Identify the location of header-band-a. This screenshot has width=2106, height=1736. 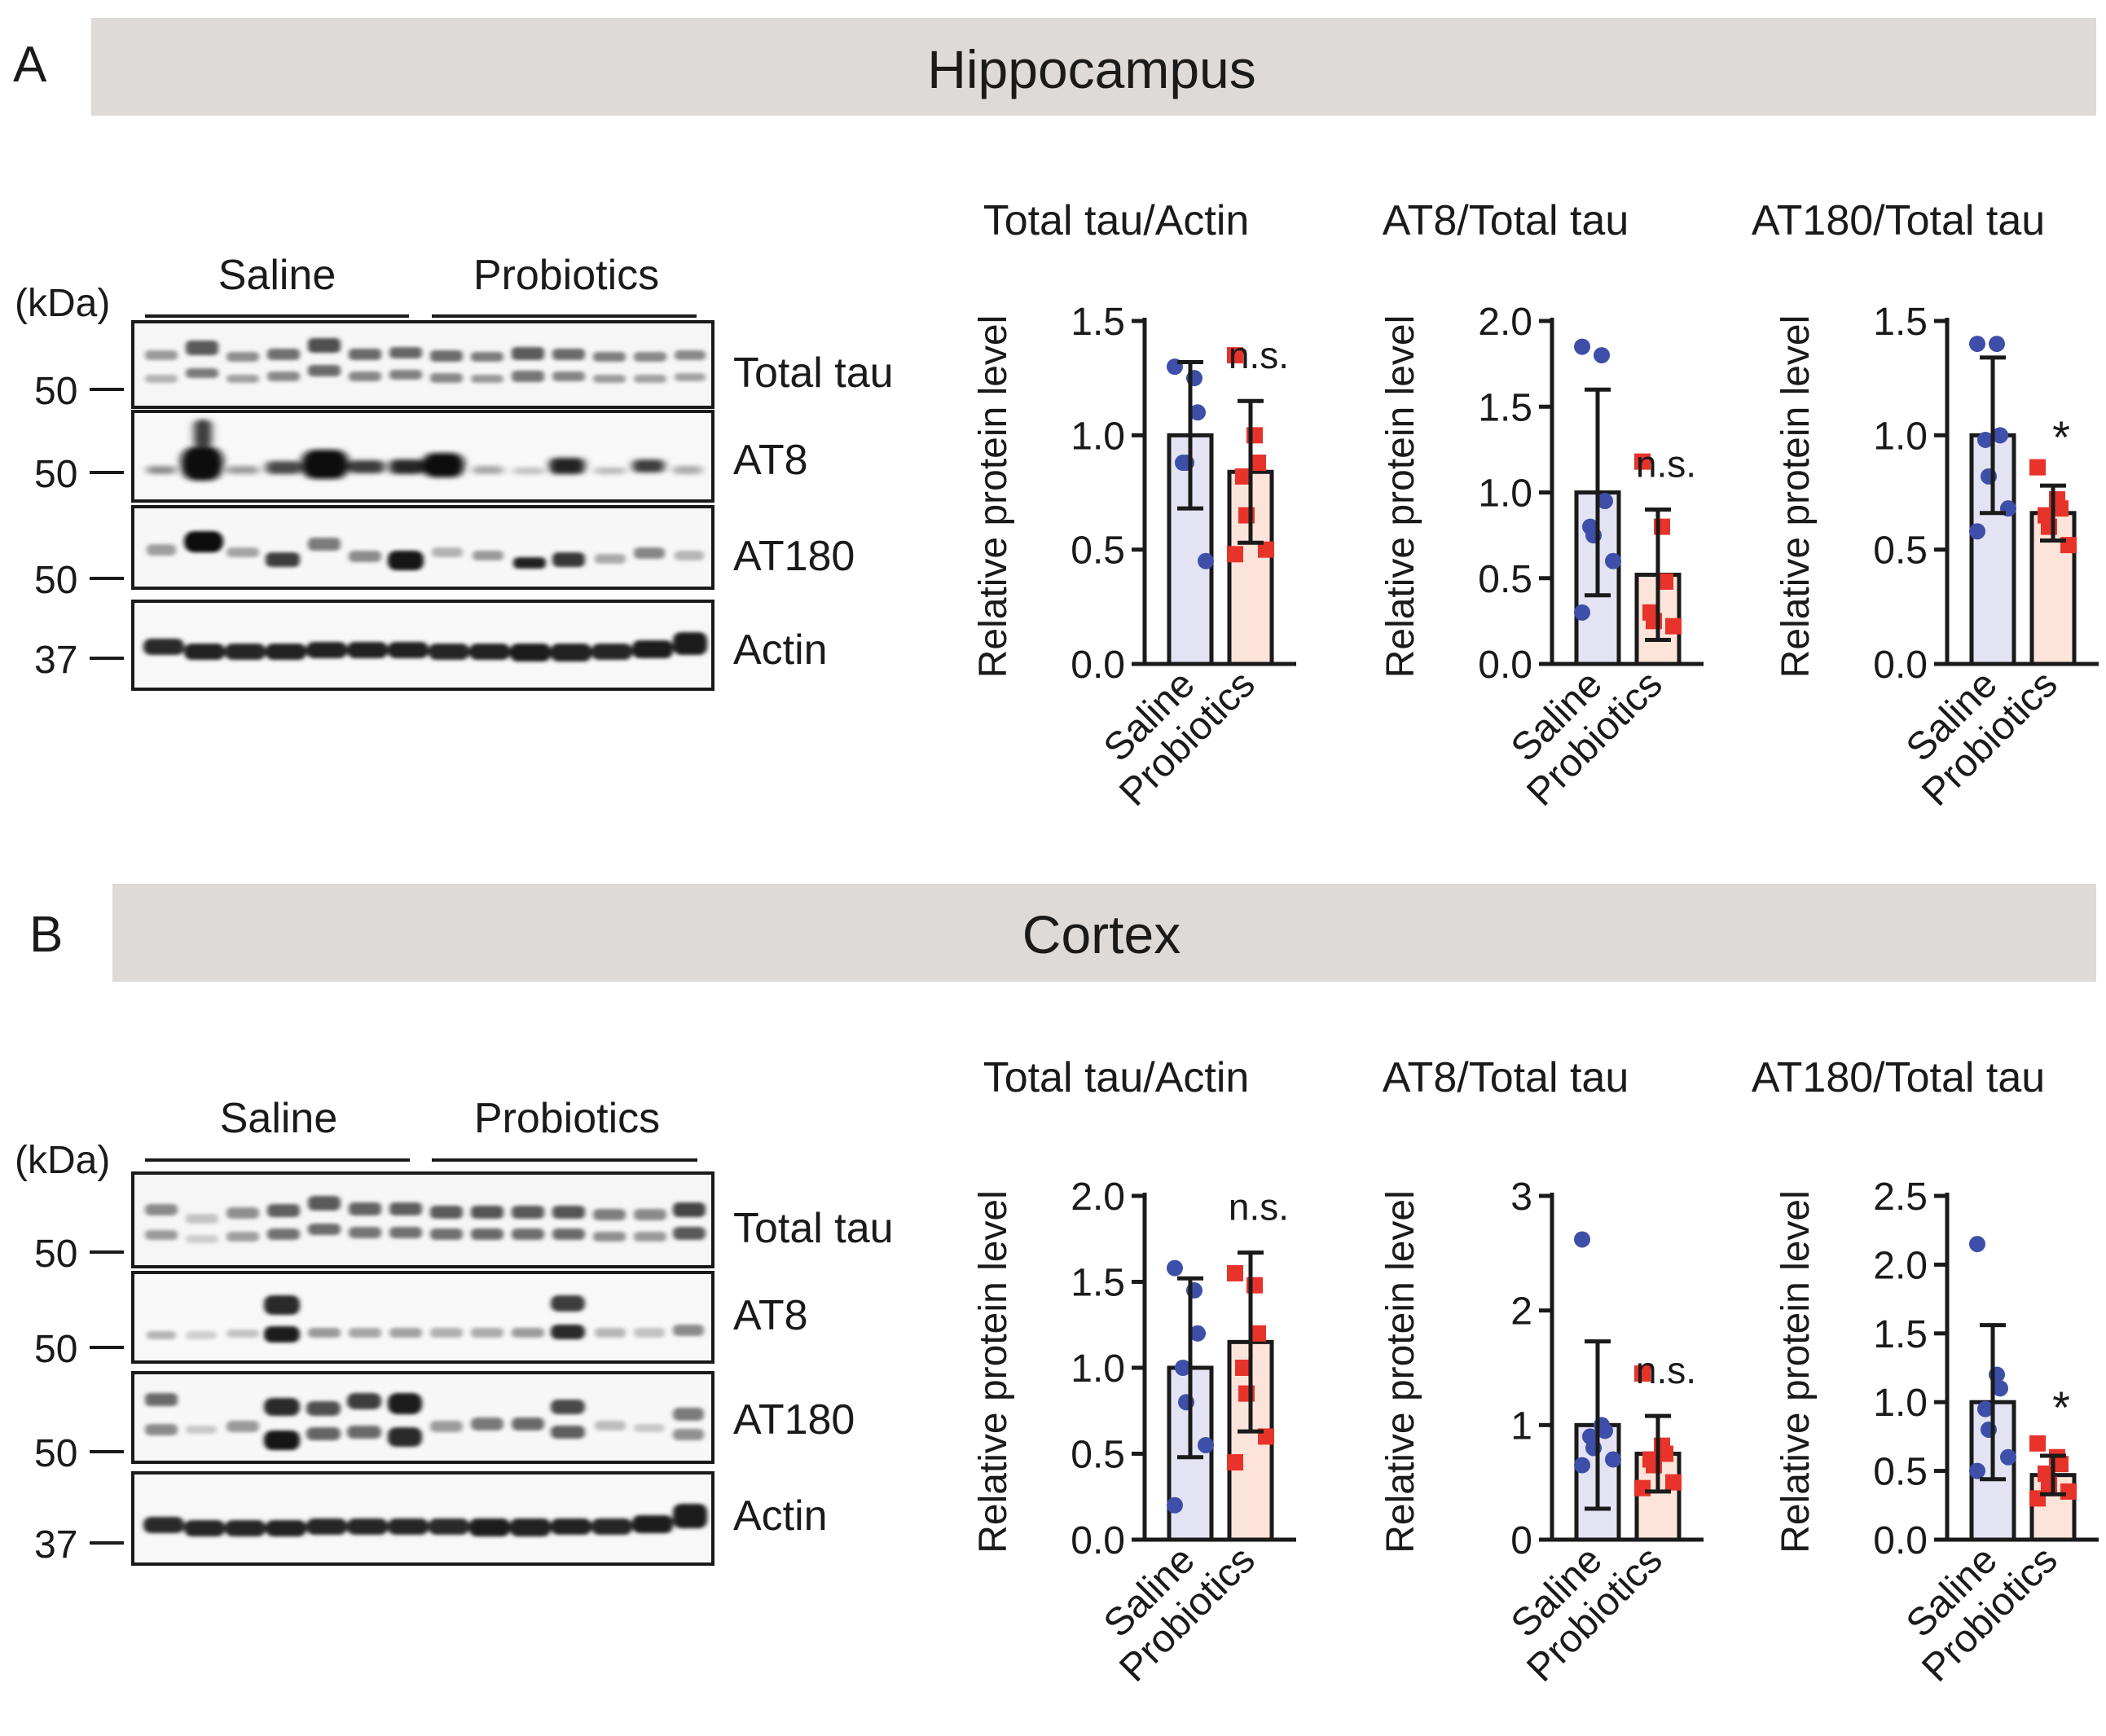
(1093, 67).